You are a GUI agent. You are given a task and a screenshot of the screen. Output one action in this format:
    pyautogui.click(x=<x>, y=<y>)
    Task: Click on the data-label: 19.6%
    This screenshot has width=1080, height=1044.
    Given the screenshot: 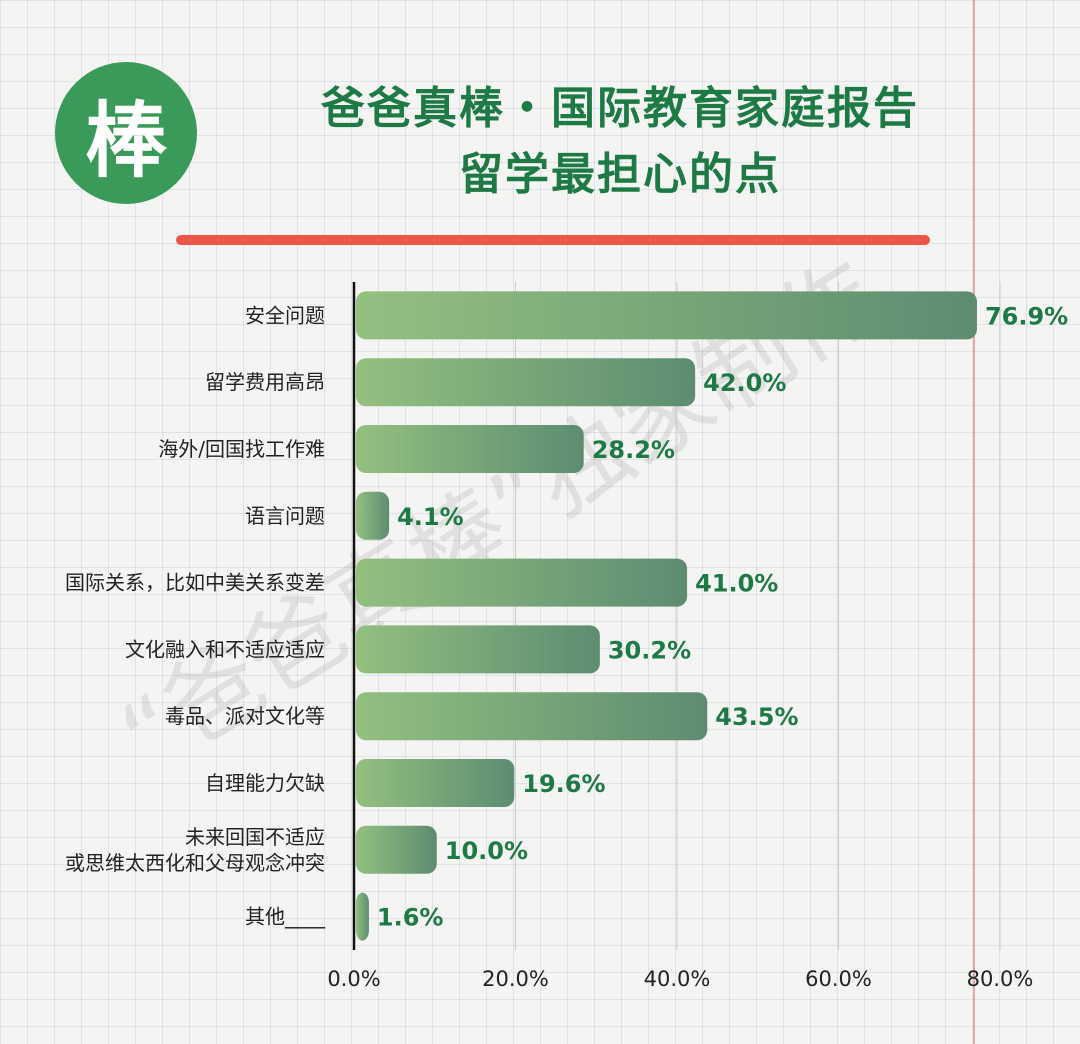 What is the action you would take?
    pyautogui.click(x=563, y=784)
    